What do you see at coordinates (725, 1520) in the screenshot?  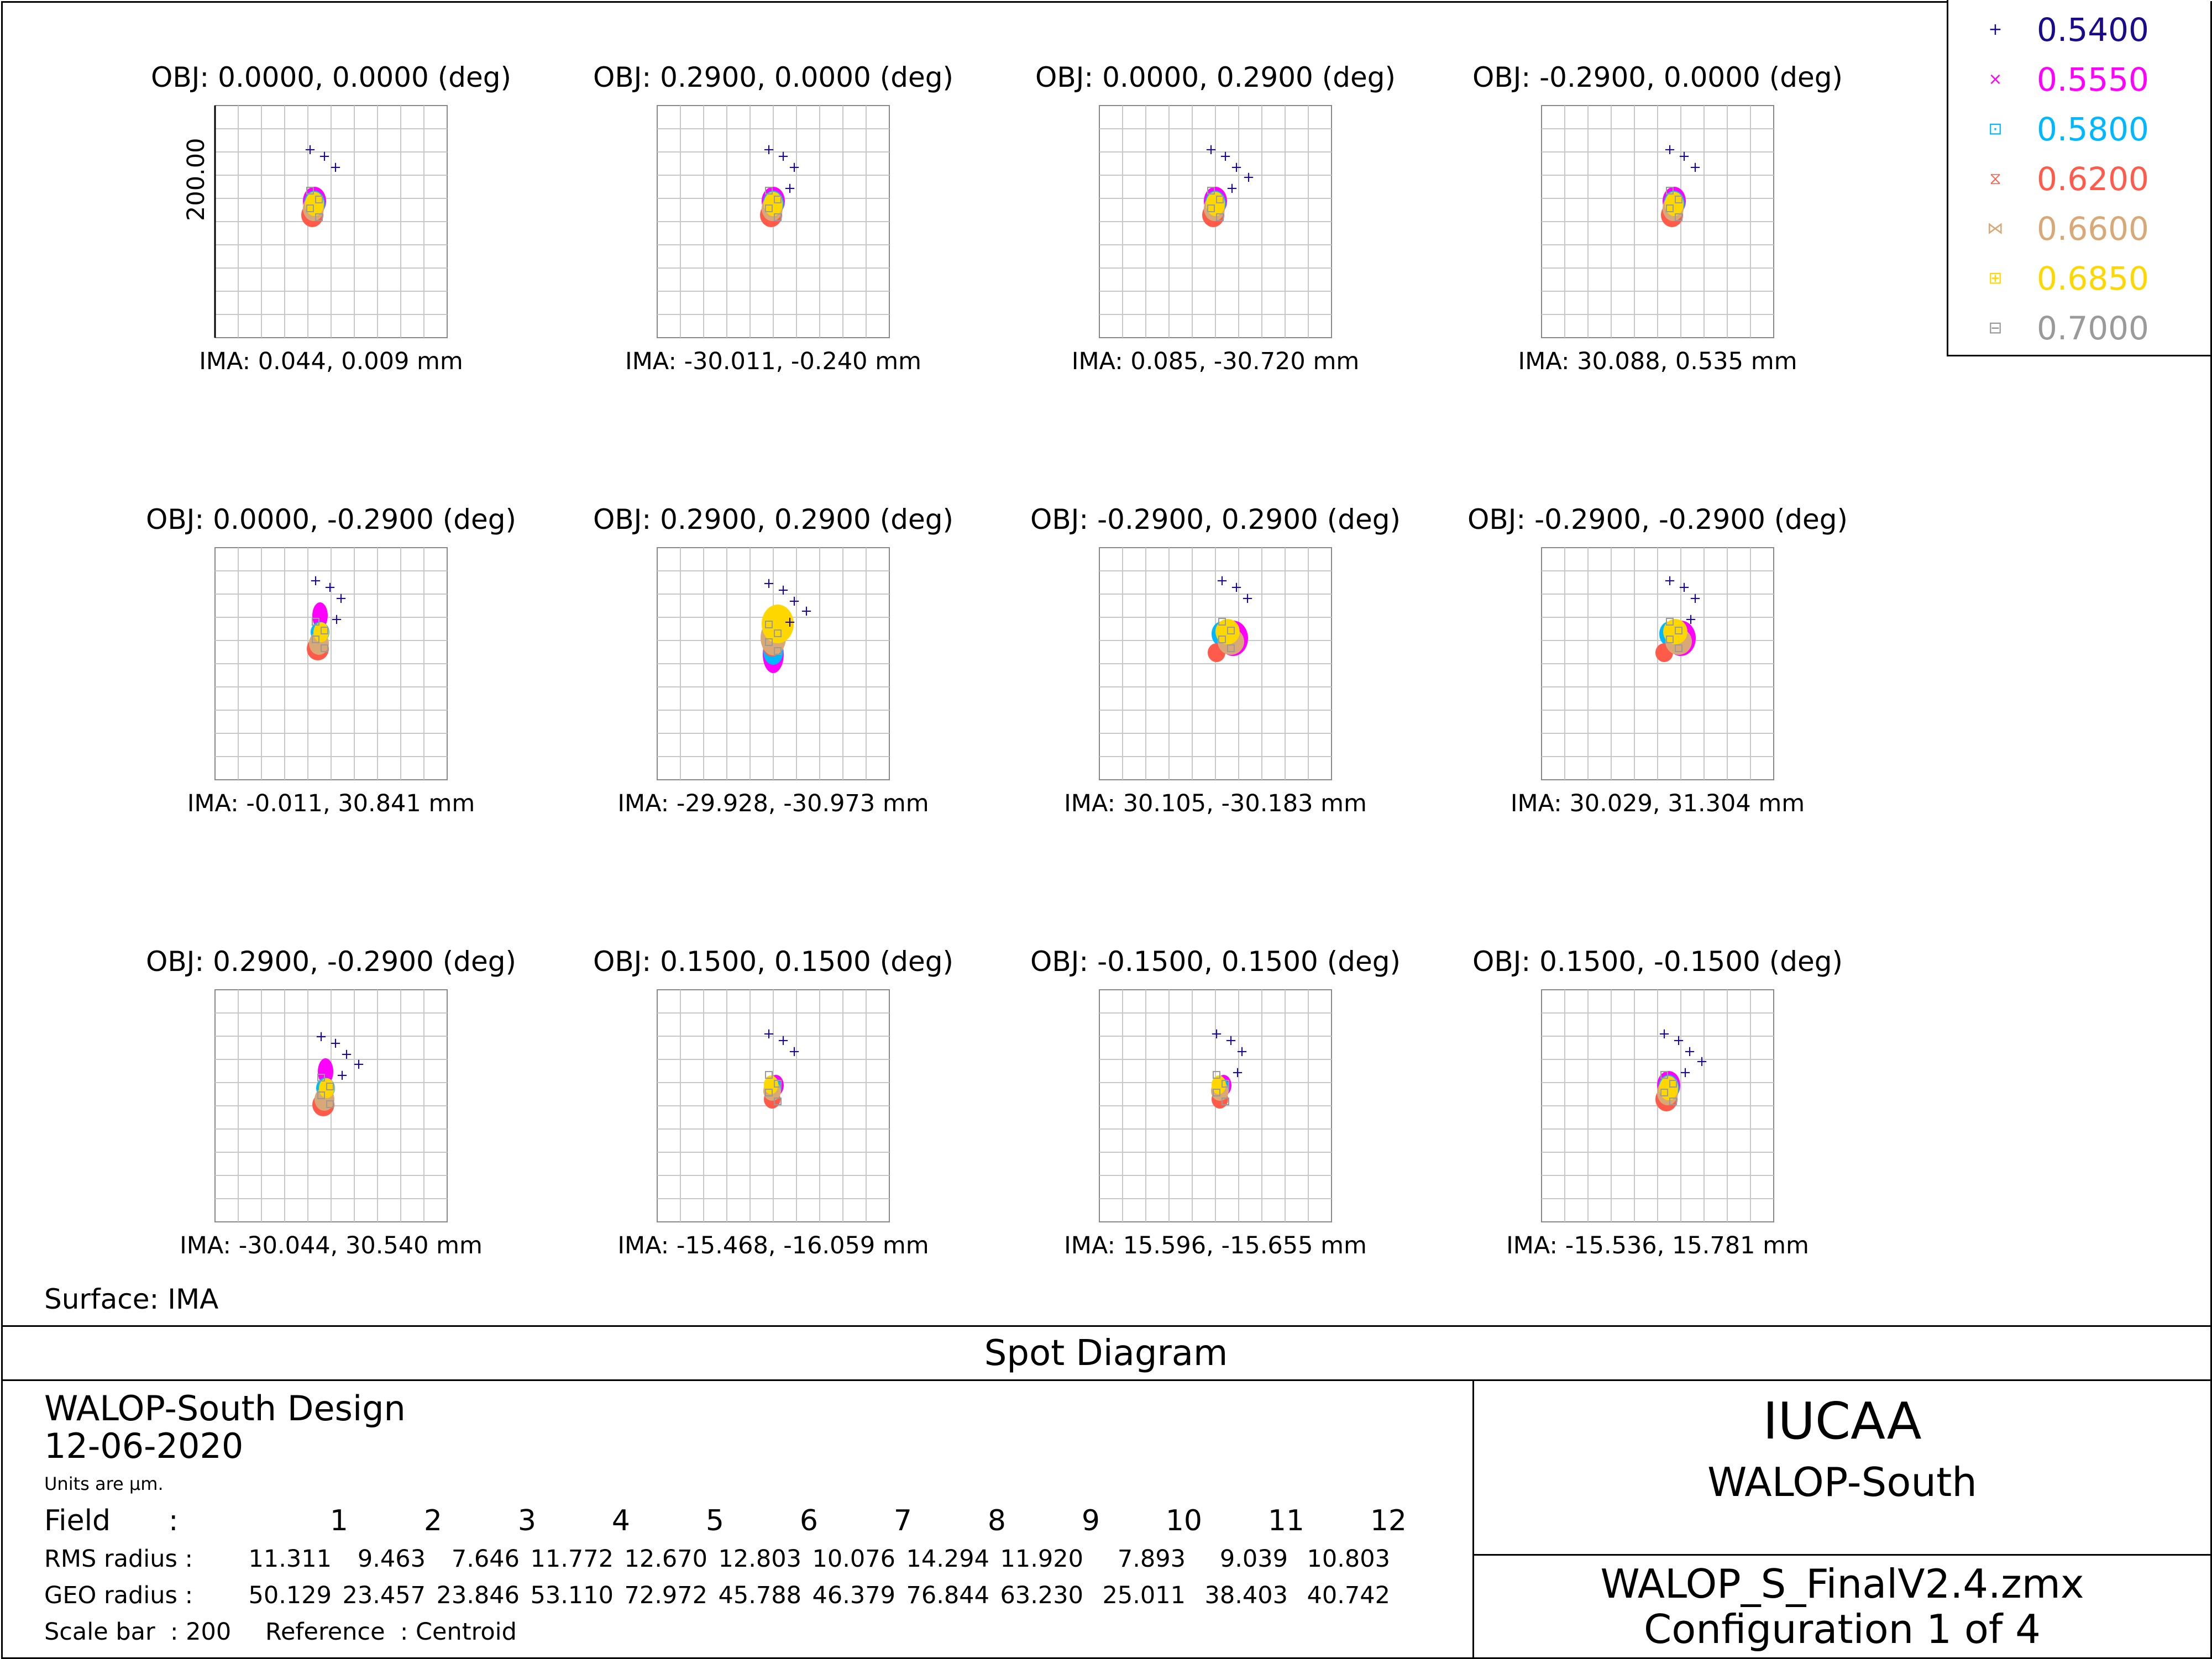 I see `field-row: Field : 1 2 3 4 5 6 7 8 9 10 11 12` at bounding box center [725, 1520].